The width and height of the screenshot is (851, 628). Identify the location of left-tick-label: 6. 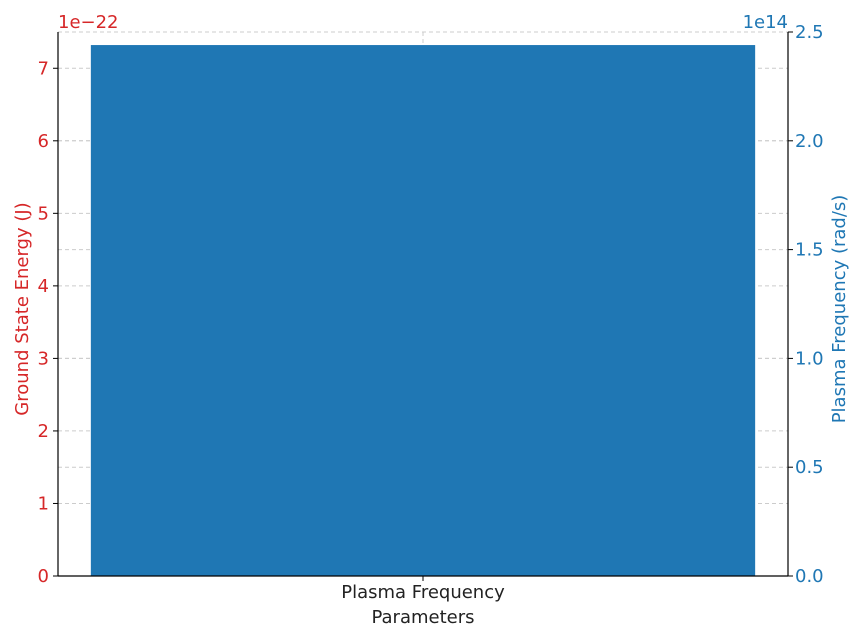
(43, 141).